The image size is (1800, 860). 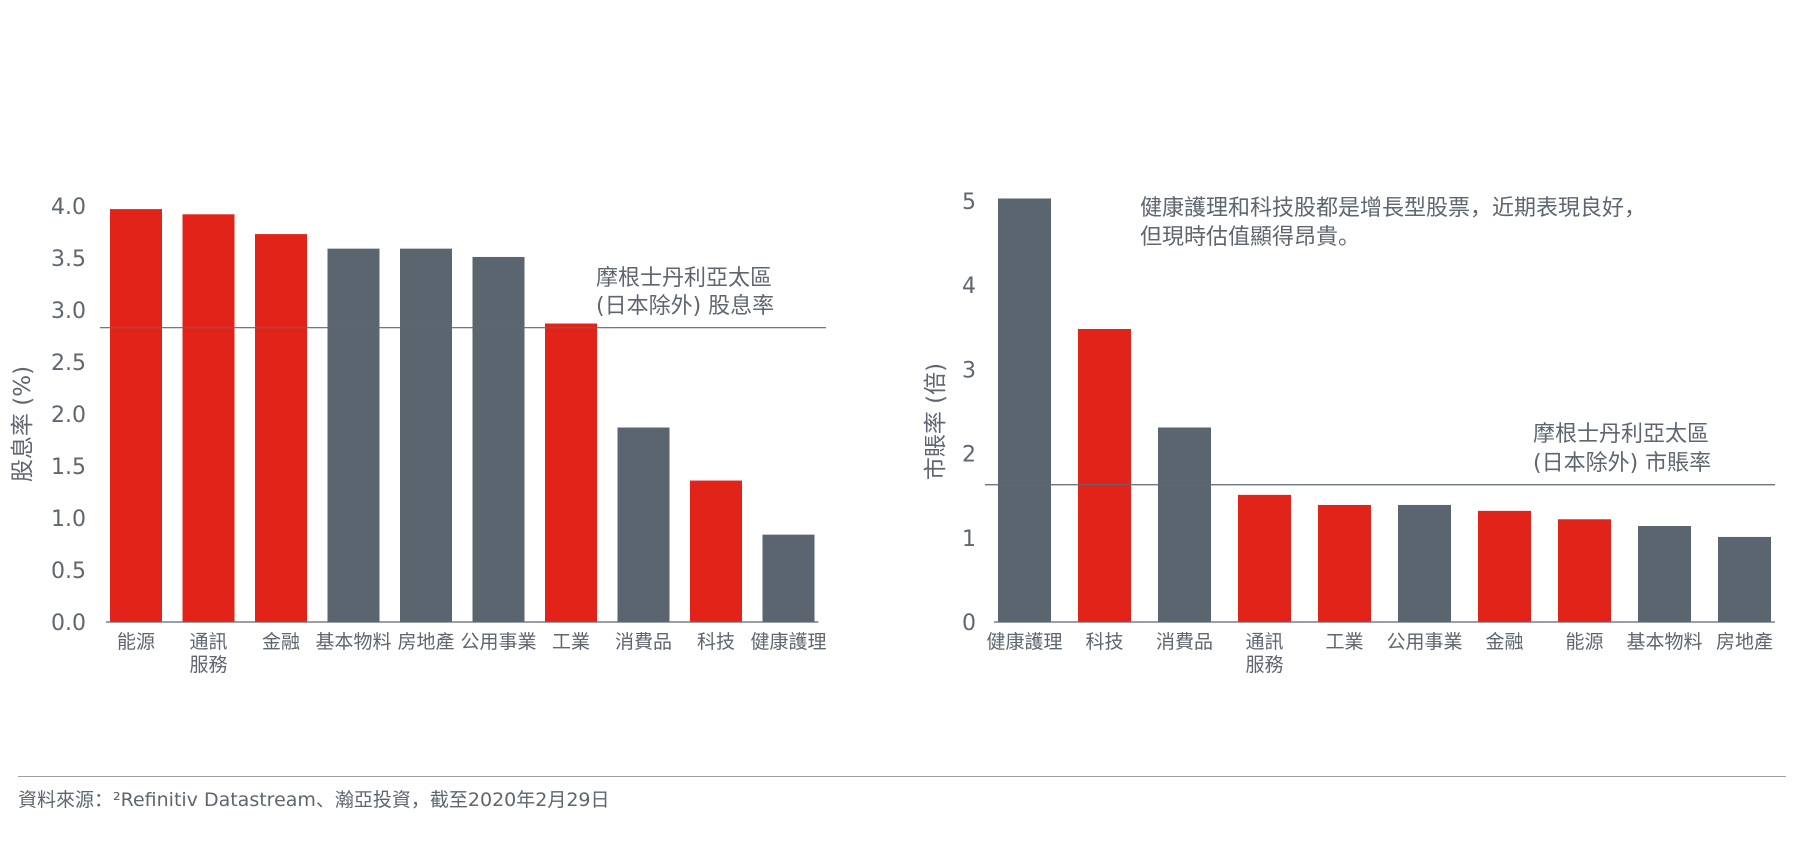 I want to click on chart1-category-label: 公用事業, so click(x=498, y=642).